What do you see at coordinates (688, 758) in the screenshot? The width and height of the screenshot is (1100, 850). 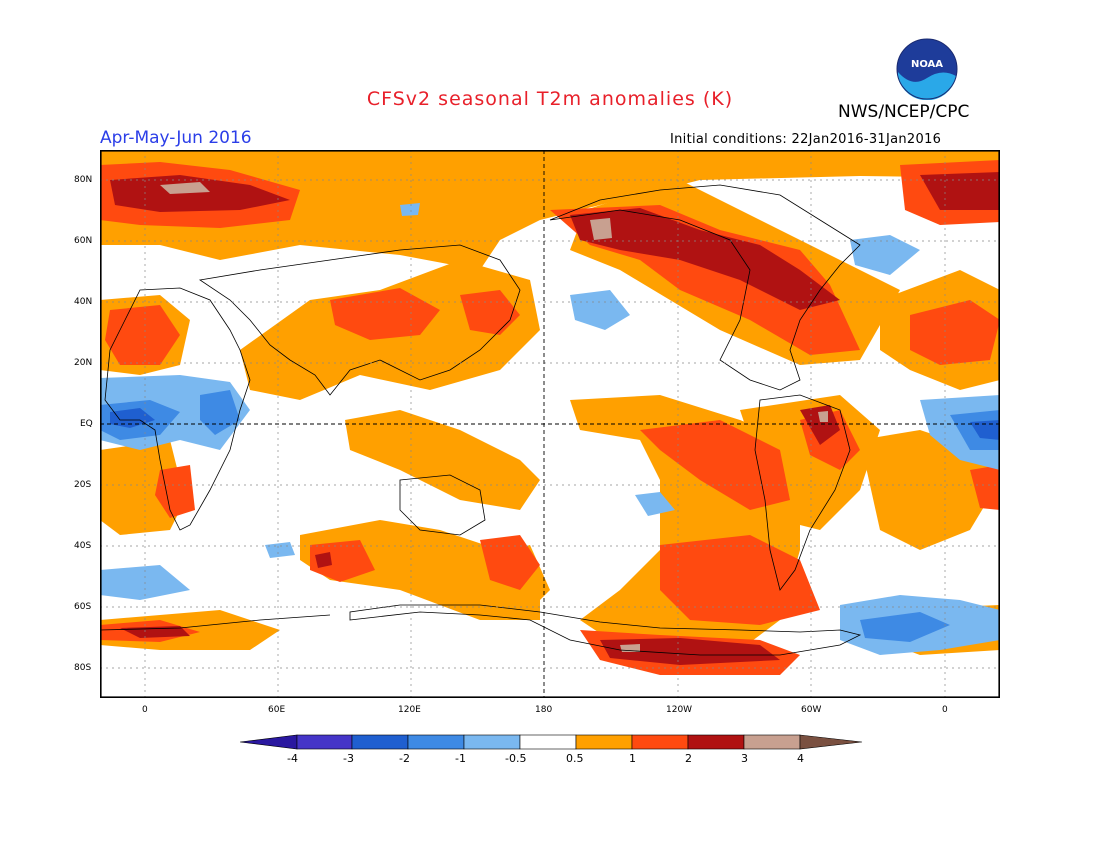 I see `colorbar-label: 2` at bounding box center [688, 758].